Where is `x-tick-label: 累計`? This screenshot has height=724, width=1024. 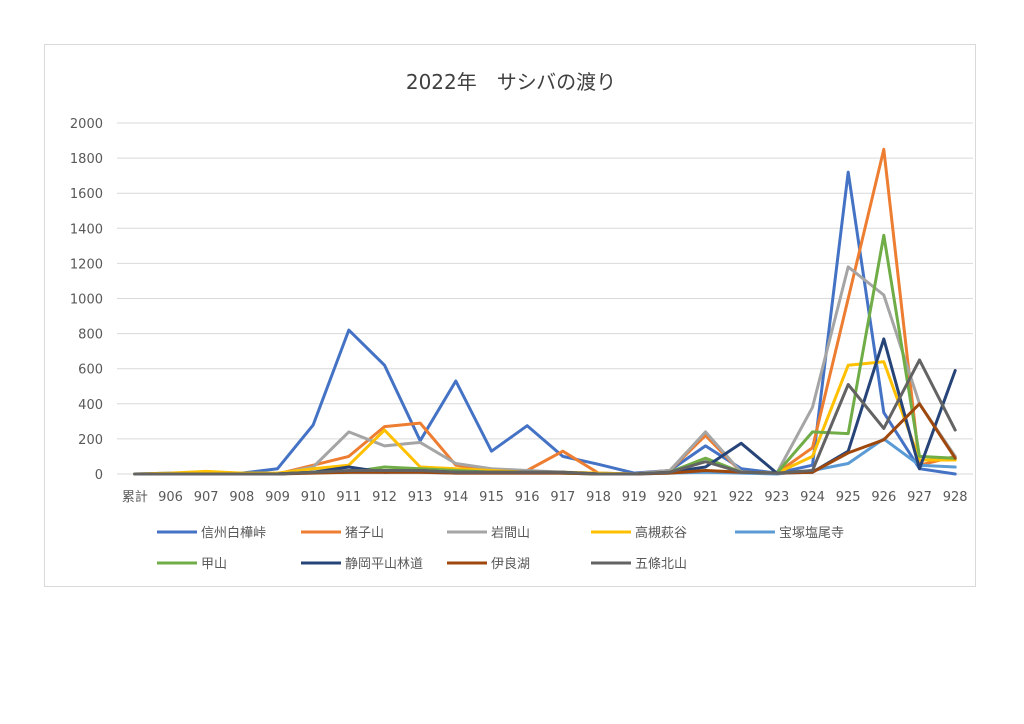 x-tick-label: 累計 is located at coordinates (135, 497).